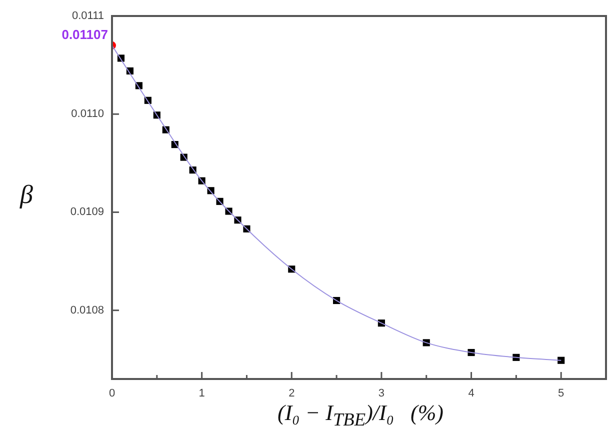  Describe the element at coordinates (471, 394) in the screenshot. I see `x-tick-label: 4` at that location.